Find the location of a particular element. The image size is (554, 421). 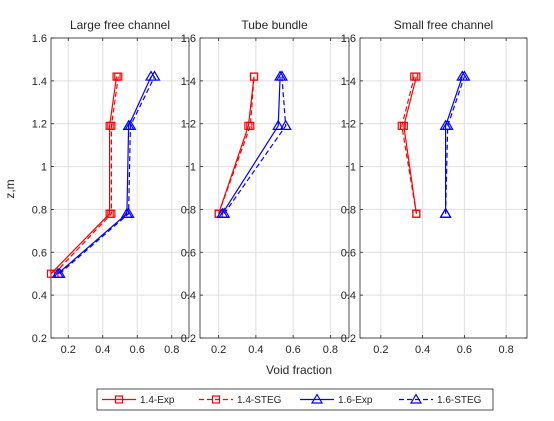

legend-label: 1.4-STEG is located at coordinates (259, 400).